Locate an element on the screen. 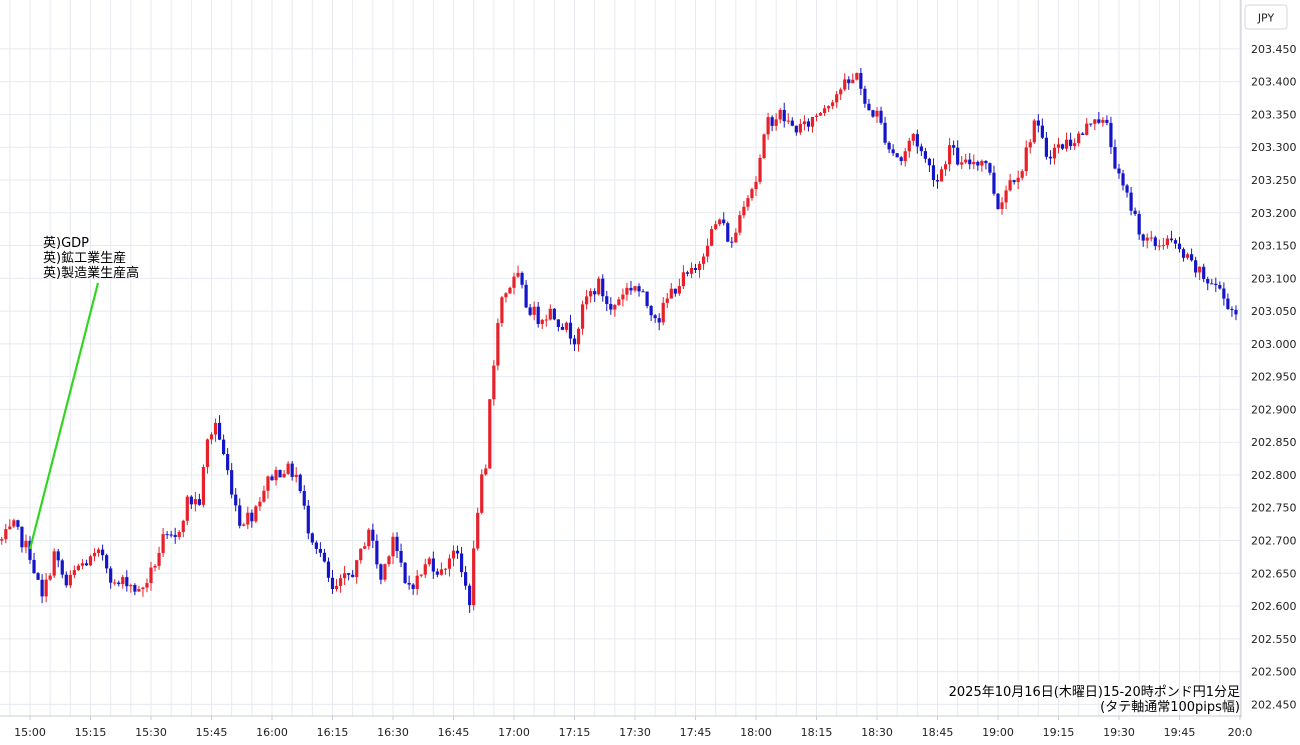 This screenshot has width=1300, height=745. y-tick-label: 203.450 is located at coordinates (1274, 49).